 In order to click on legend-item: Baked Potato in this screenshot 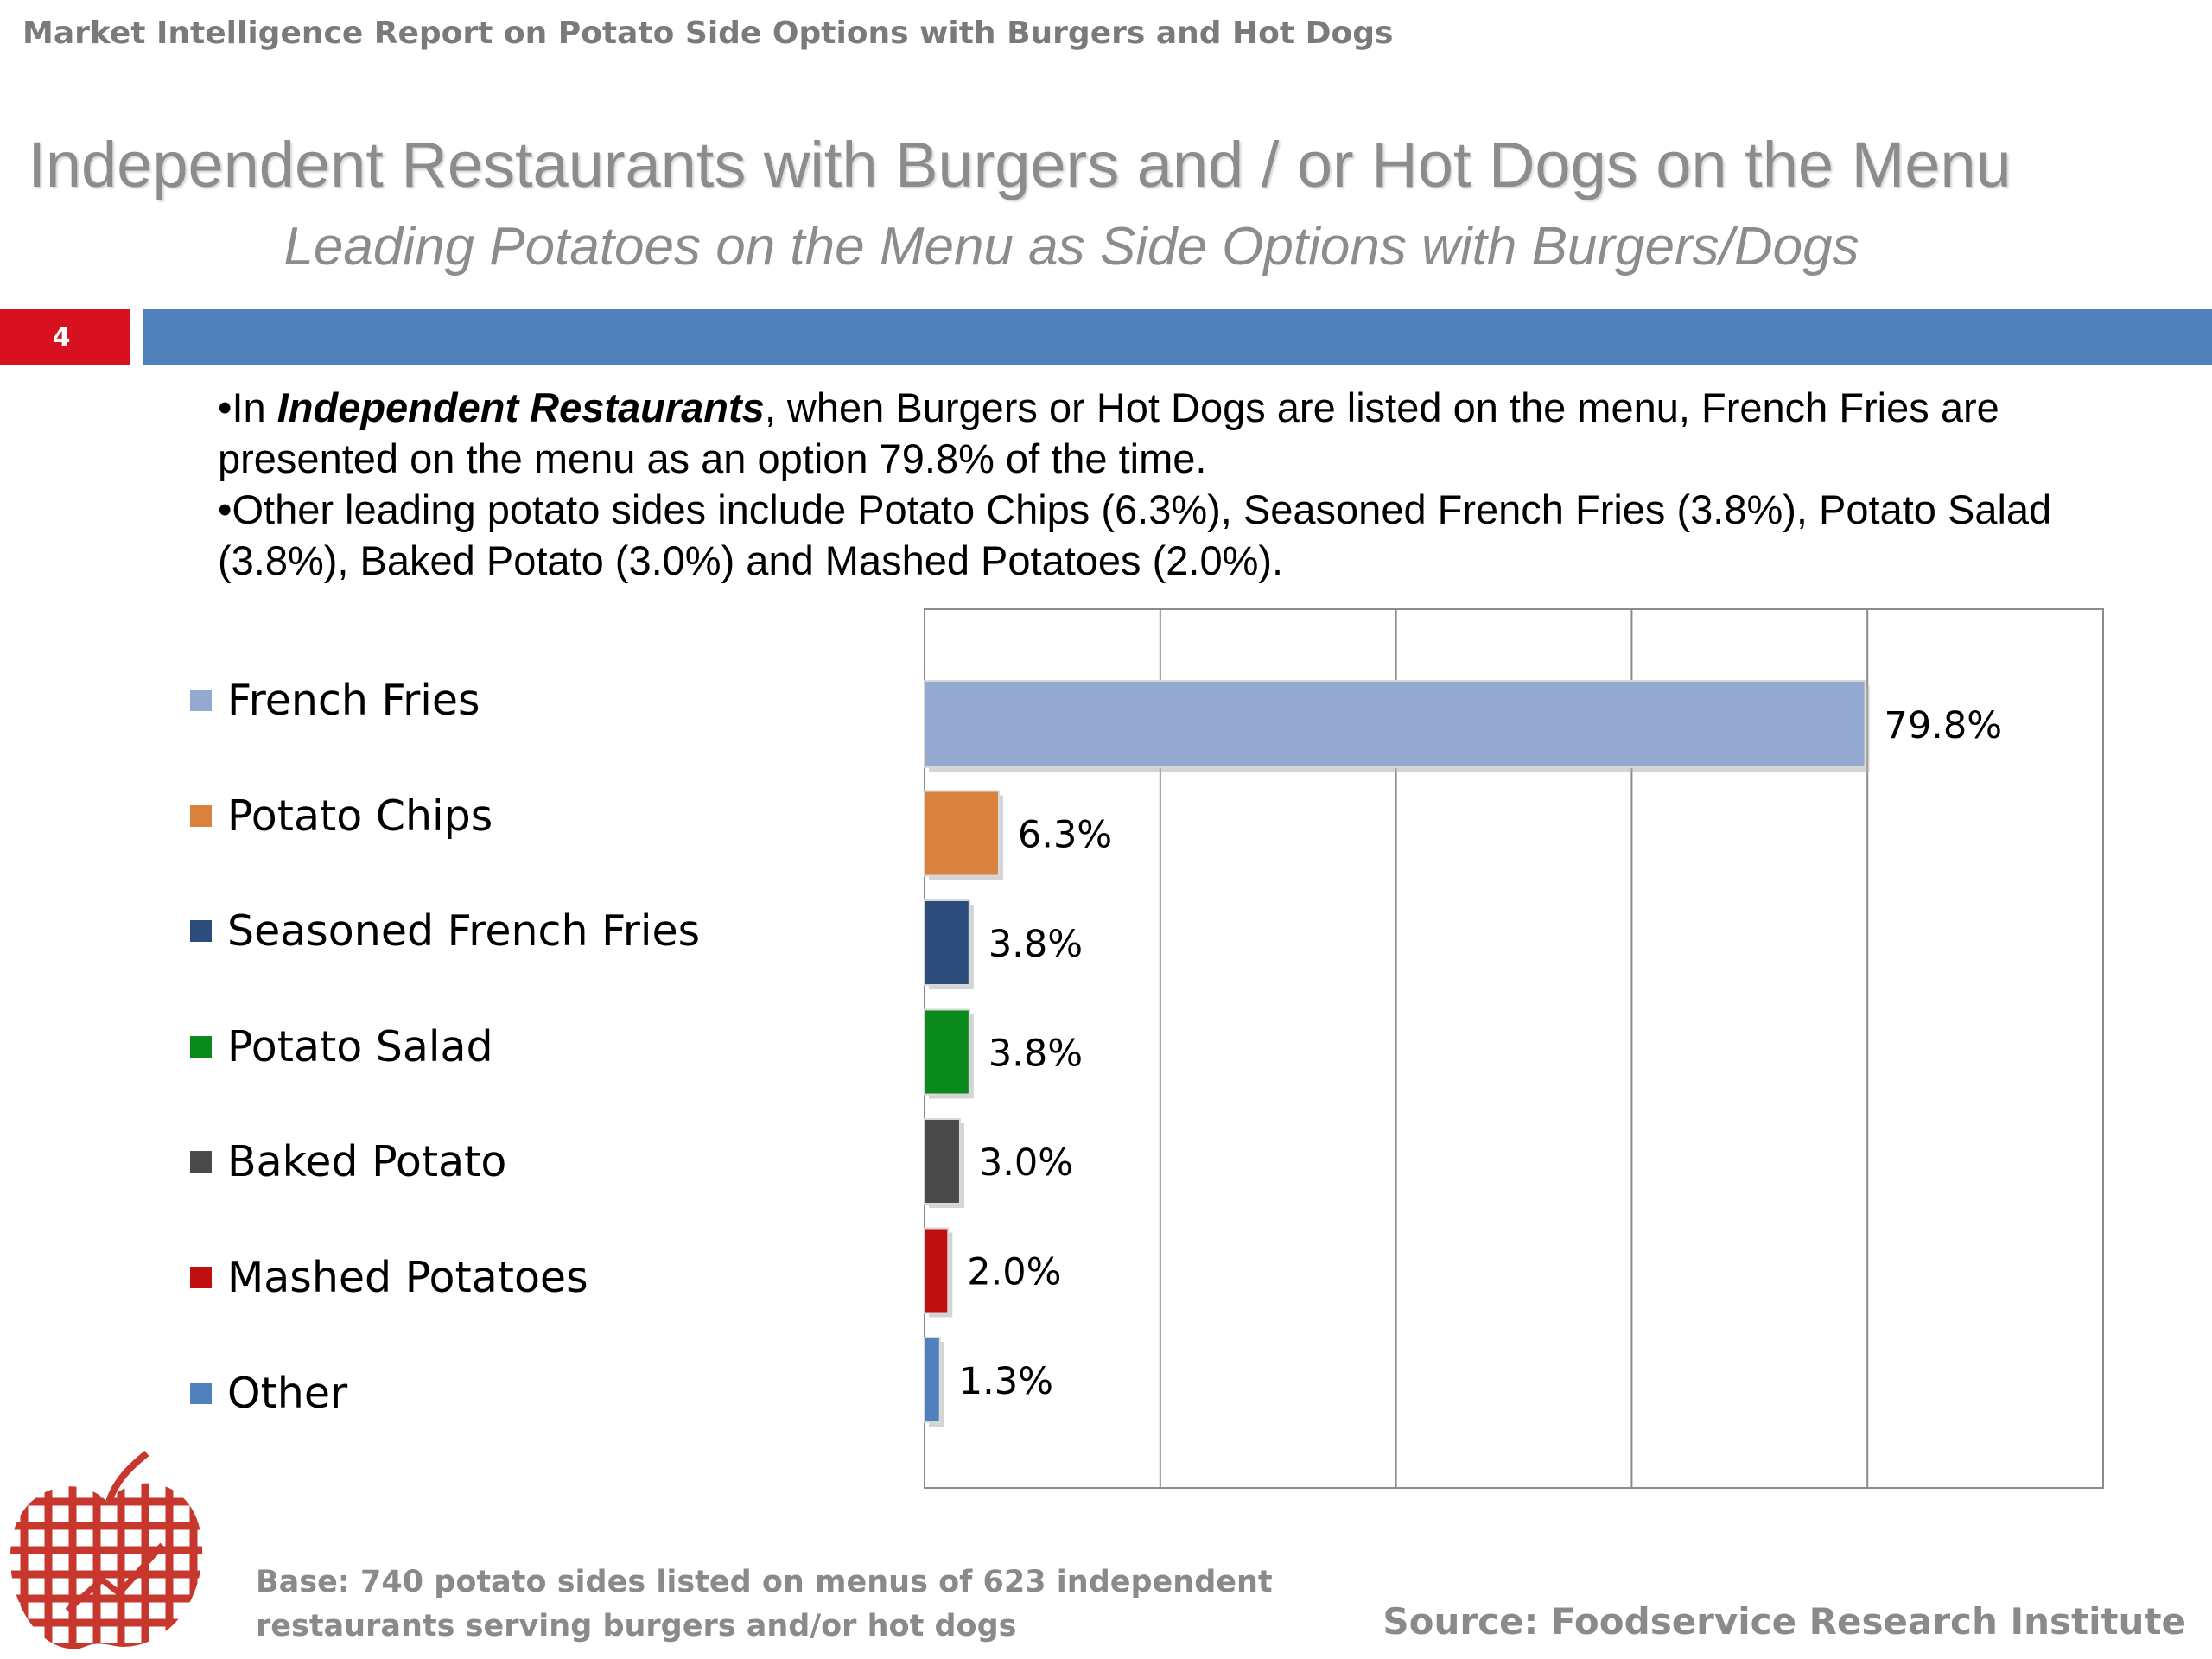, I will do `click(348, 1161)`.